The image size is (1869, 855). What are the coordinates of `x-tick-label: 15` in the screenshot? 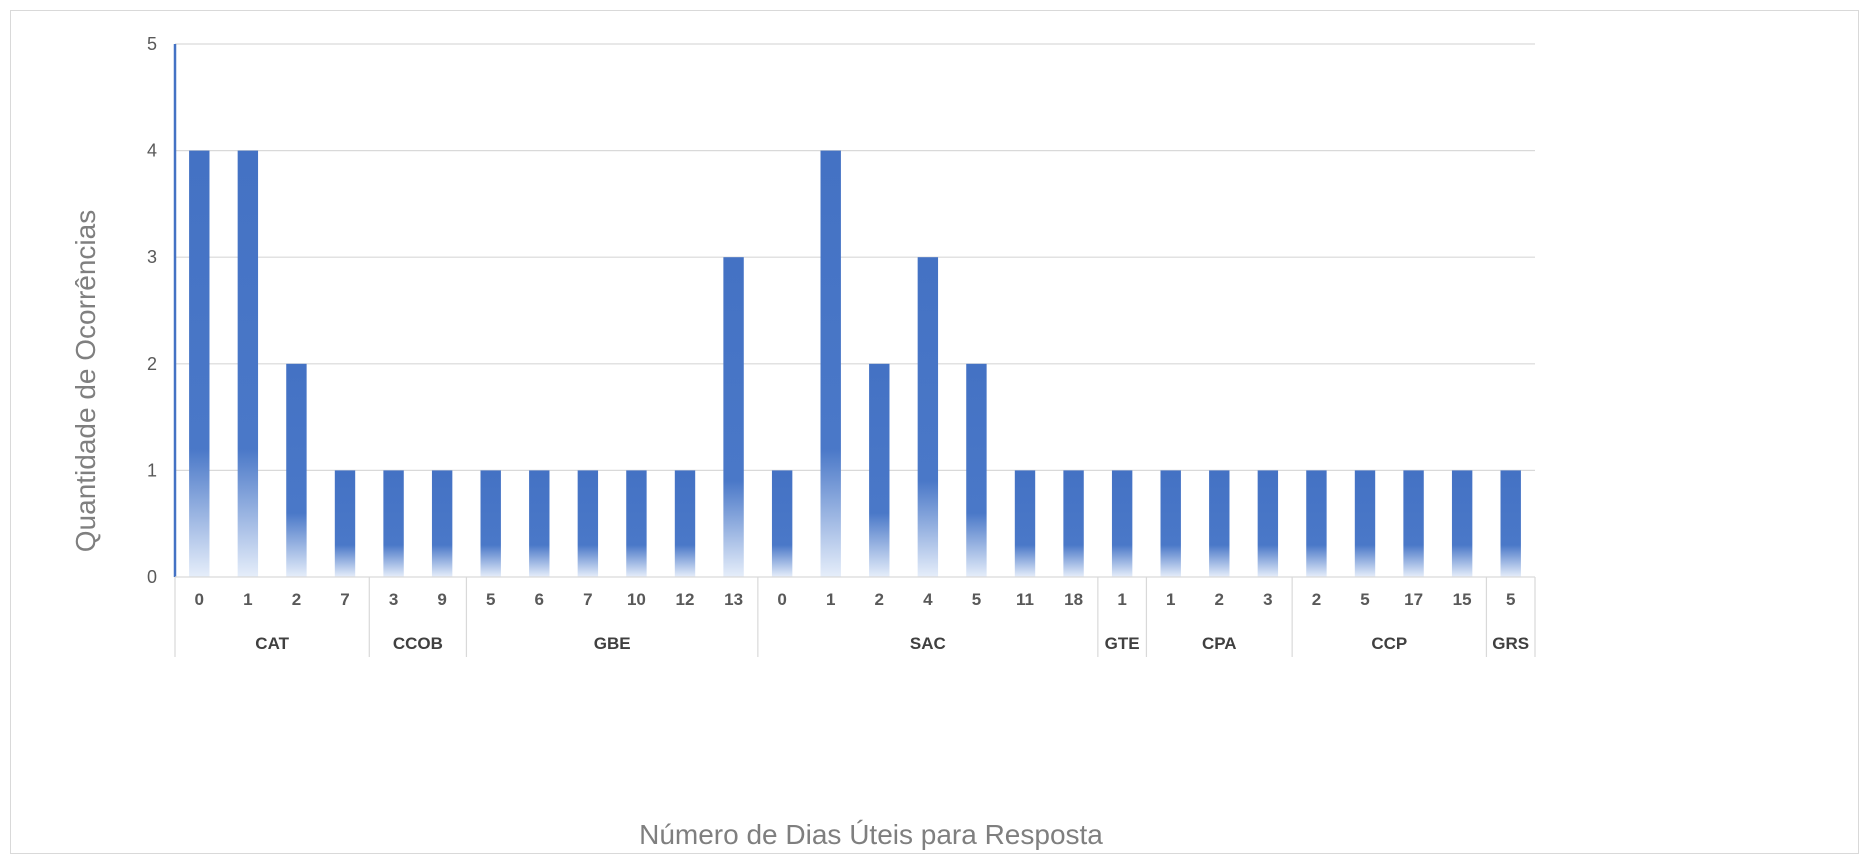 It's located at (1462, 599).